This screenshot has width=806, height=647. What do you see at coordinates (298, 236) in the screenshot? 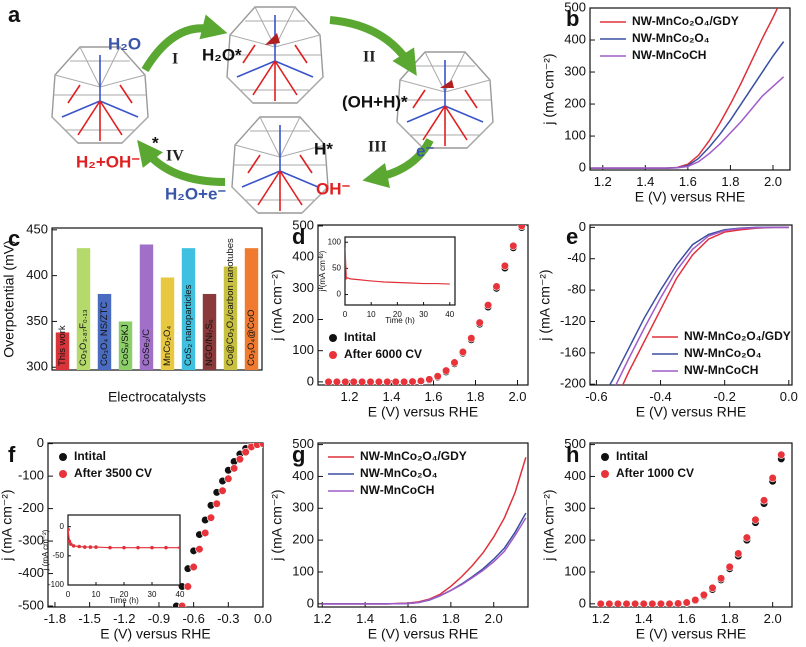
I see `panel-letter: d` at bounding box center [298, 236].